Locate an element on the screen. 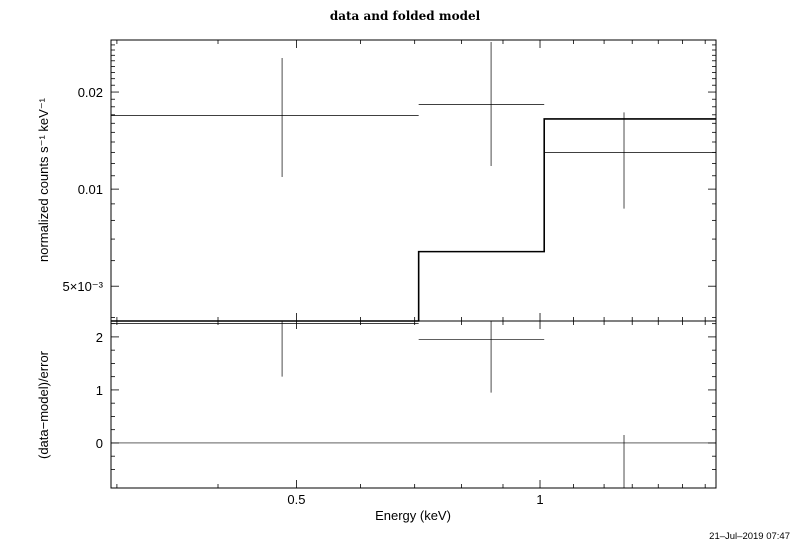 This screenshot has width=811, height=542. top-y-tick-label: 0.02 is located at coordinates (90, 92).